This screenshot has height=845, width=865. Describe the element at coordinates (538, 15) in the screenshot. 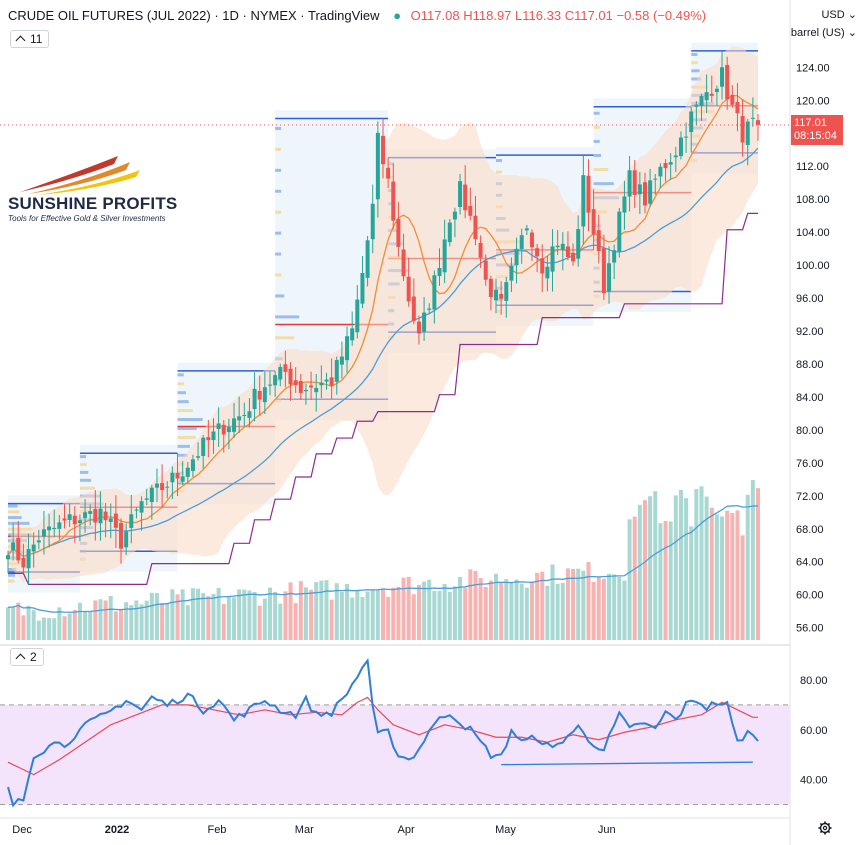

I see `low-value: L116.33` at that location.